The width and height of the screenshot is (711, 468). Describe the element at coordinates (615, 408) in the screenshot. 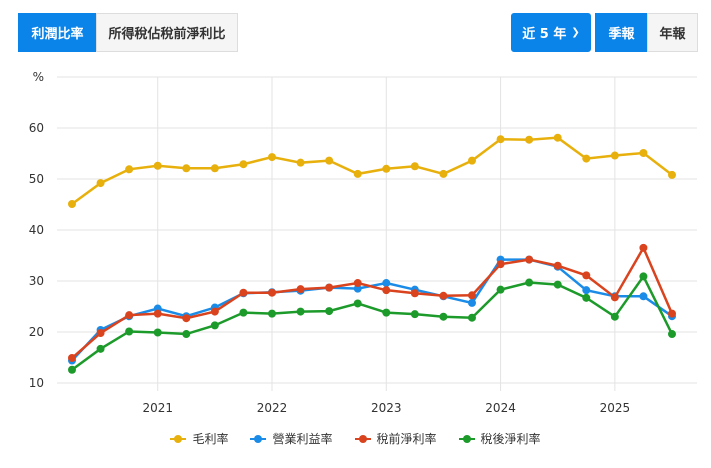

I see `x-tick-label: 2025` at that location.